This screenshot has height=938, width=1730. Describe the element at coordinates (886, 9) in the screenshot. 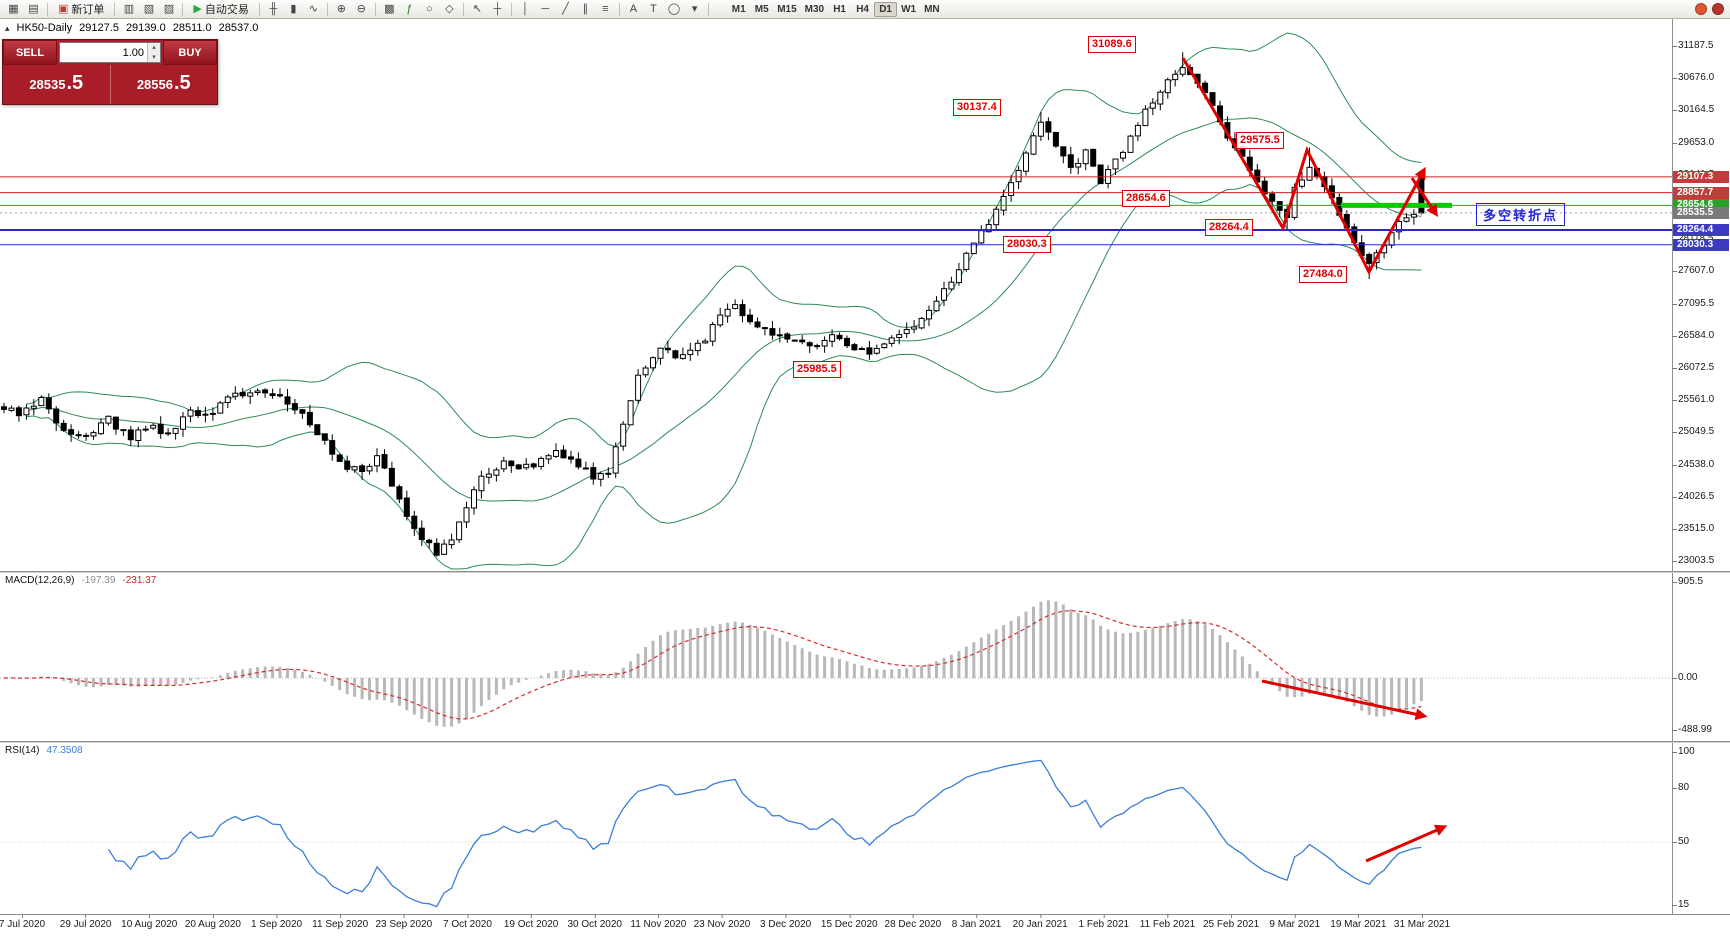

I see `timeframe-d1: D1` at that location.